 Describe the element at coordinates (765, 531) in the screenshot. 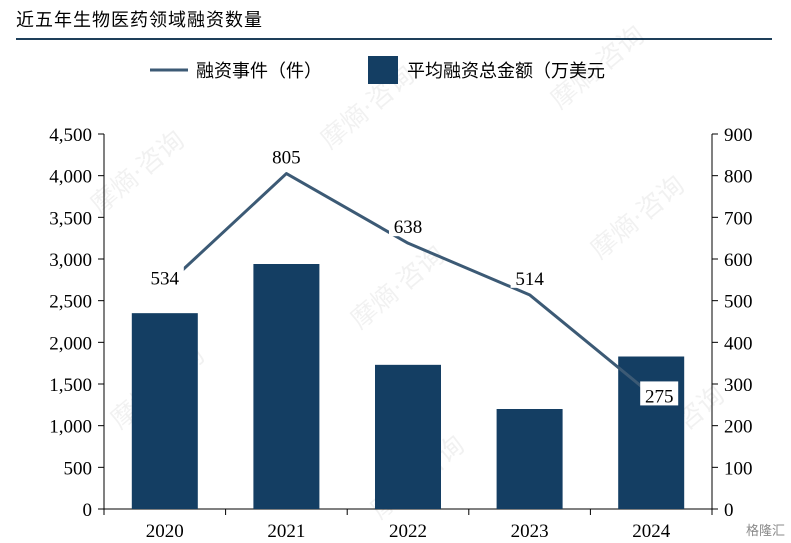

I see `logo-text: 格隆汇` at that location.